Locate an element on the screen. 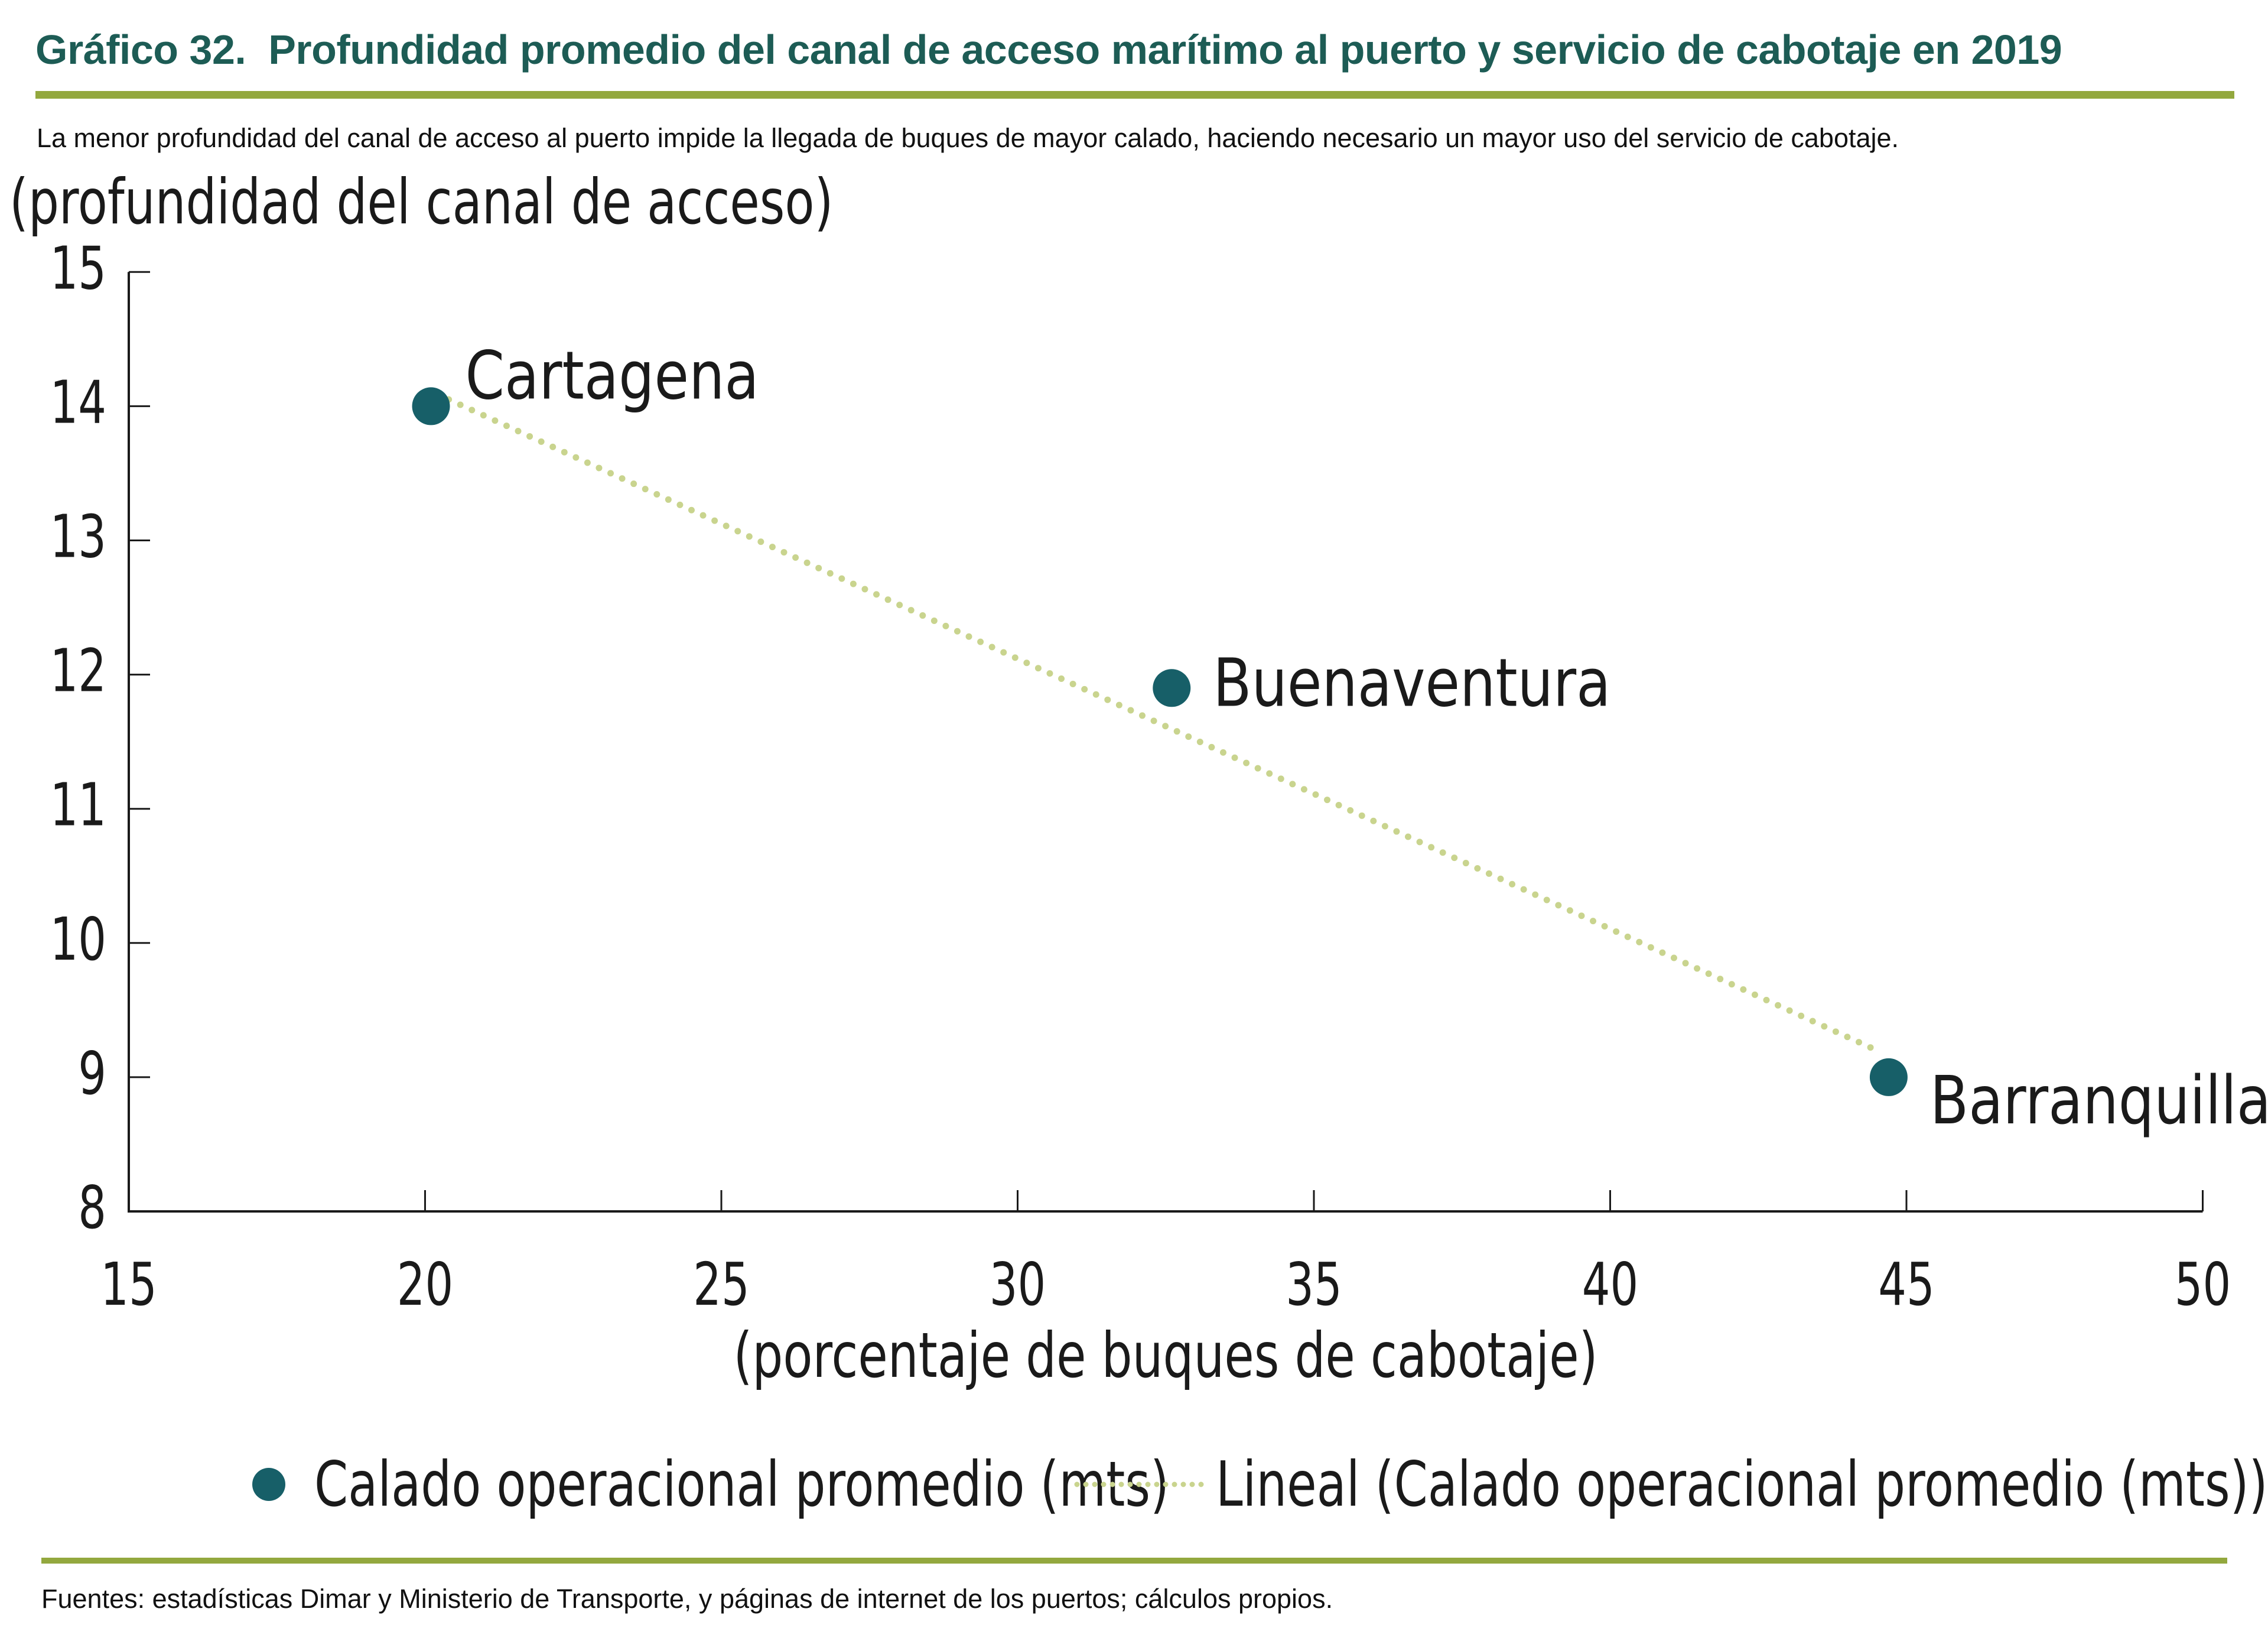  x-ticks is located at coordinates (1166, 1200).